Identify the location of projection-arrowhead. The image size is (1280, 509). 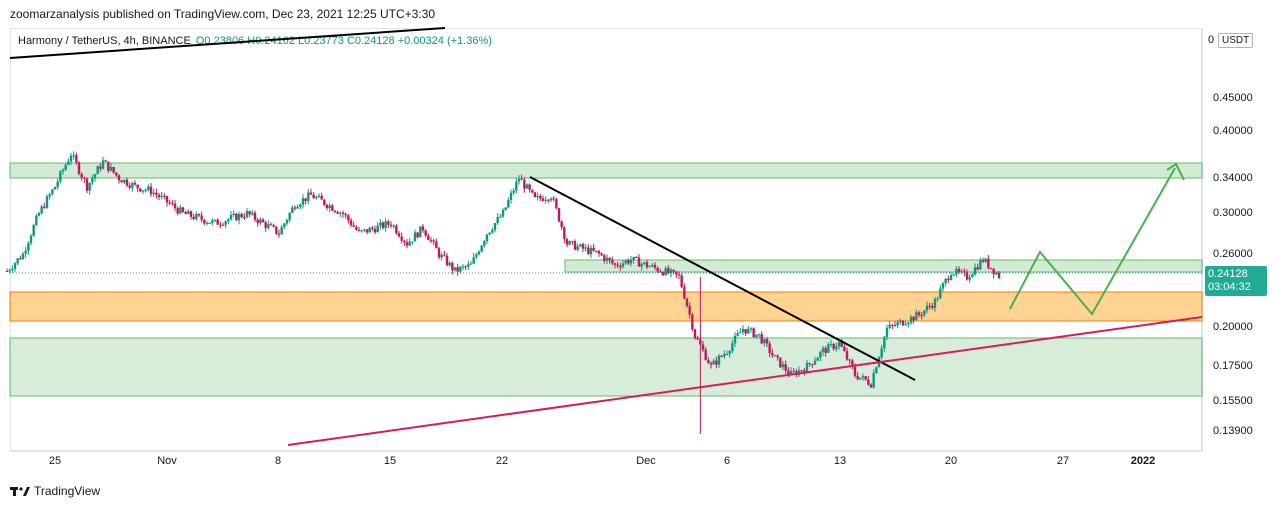
(1175, 171).